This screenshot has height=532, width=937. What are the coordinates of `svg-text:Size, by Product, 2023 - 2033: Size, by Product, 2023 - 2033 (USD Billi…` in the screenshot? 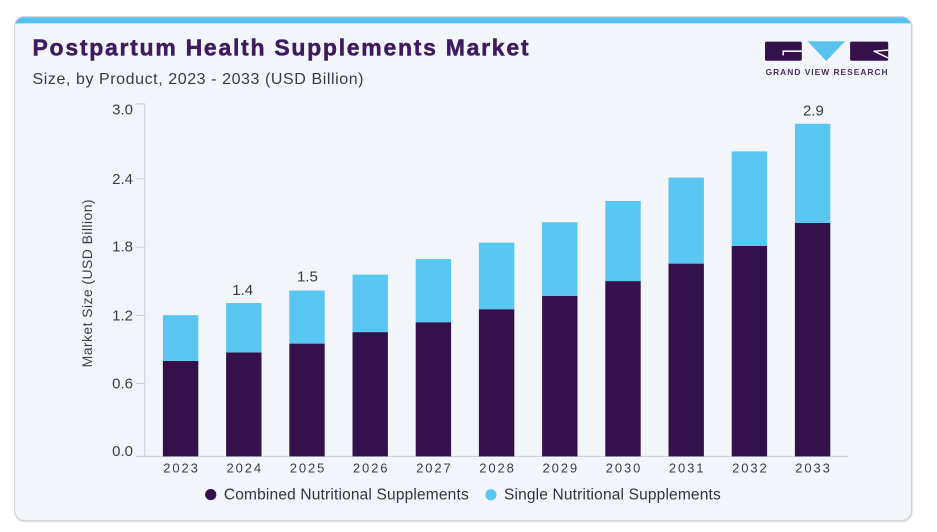 It's located at (198, 79).